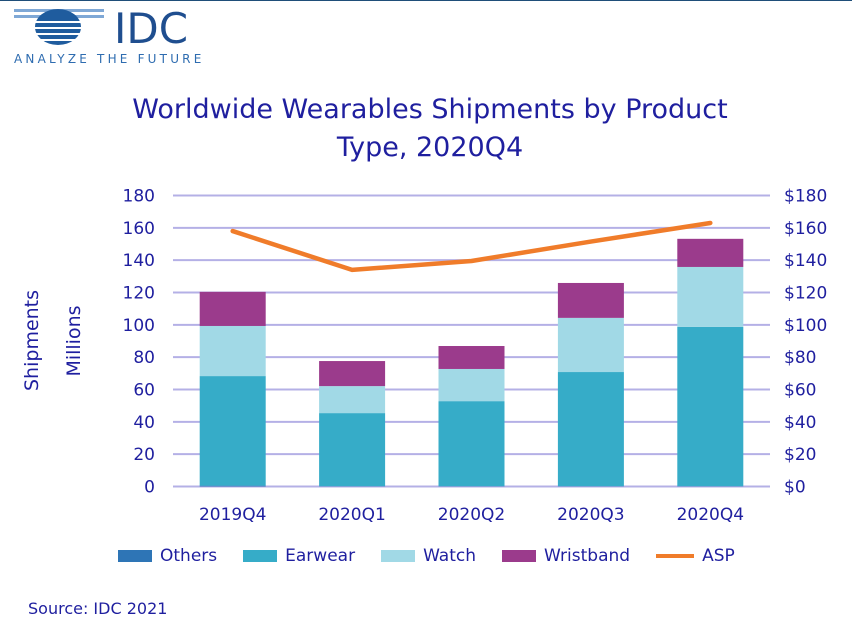 Image resolution: width=852 pixels, height=624 pixels. I want to click on legend-label: Others, so click(188, 556).